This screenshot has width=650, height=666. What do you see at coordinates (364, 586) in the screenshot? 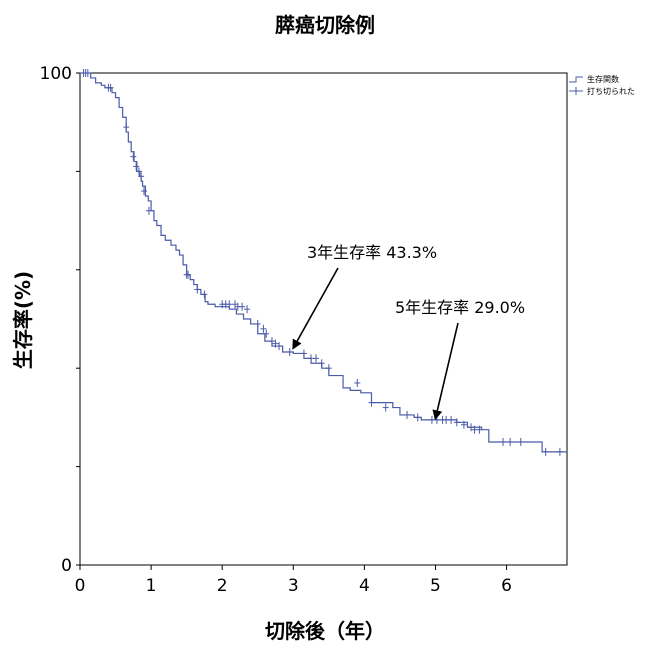
I see `x-tick-label: 4` at bounding box center [364, 586].